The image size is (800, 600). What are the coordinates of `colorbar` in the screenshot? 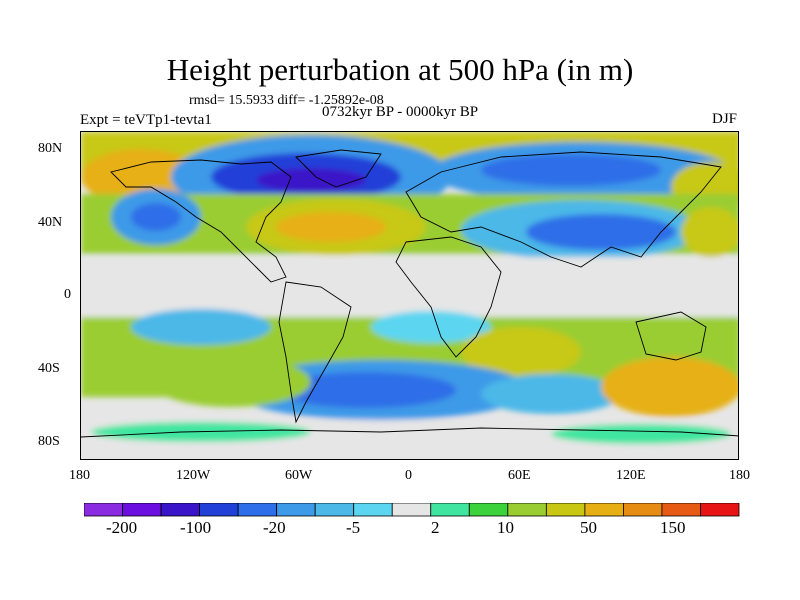 It's located at (412, 510).